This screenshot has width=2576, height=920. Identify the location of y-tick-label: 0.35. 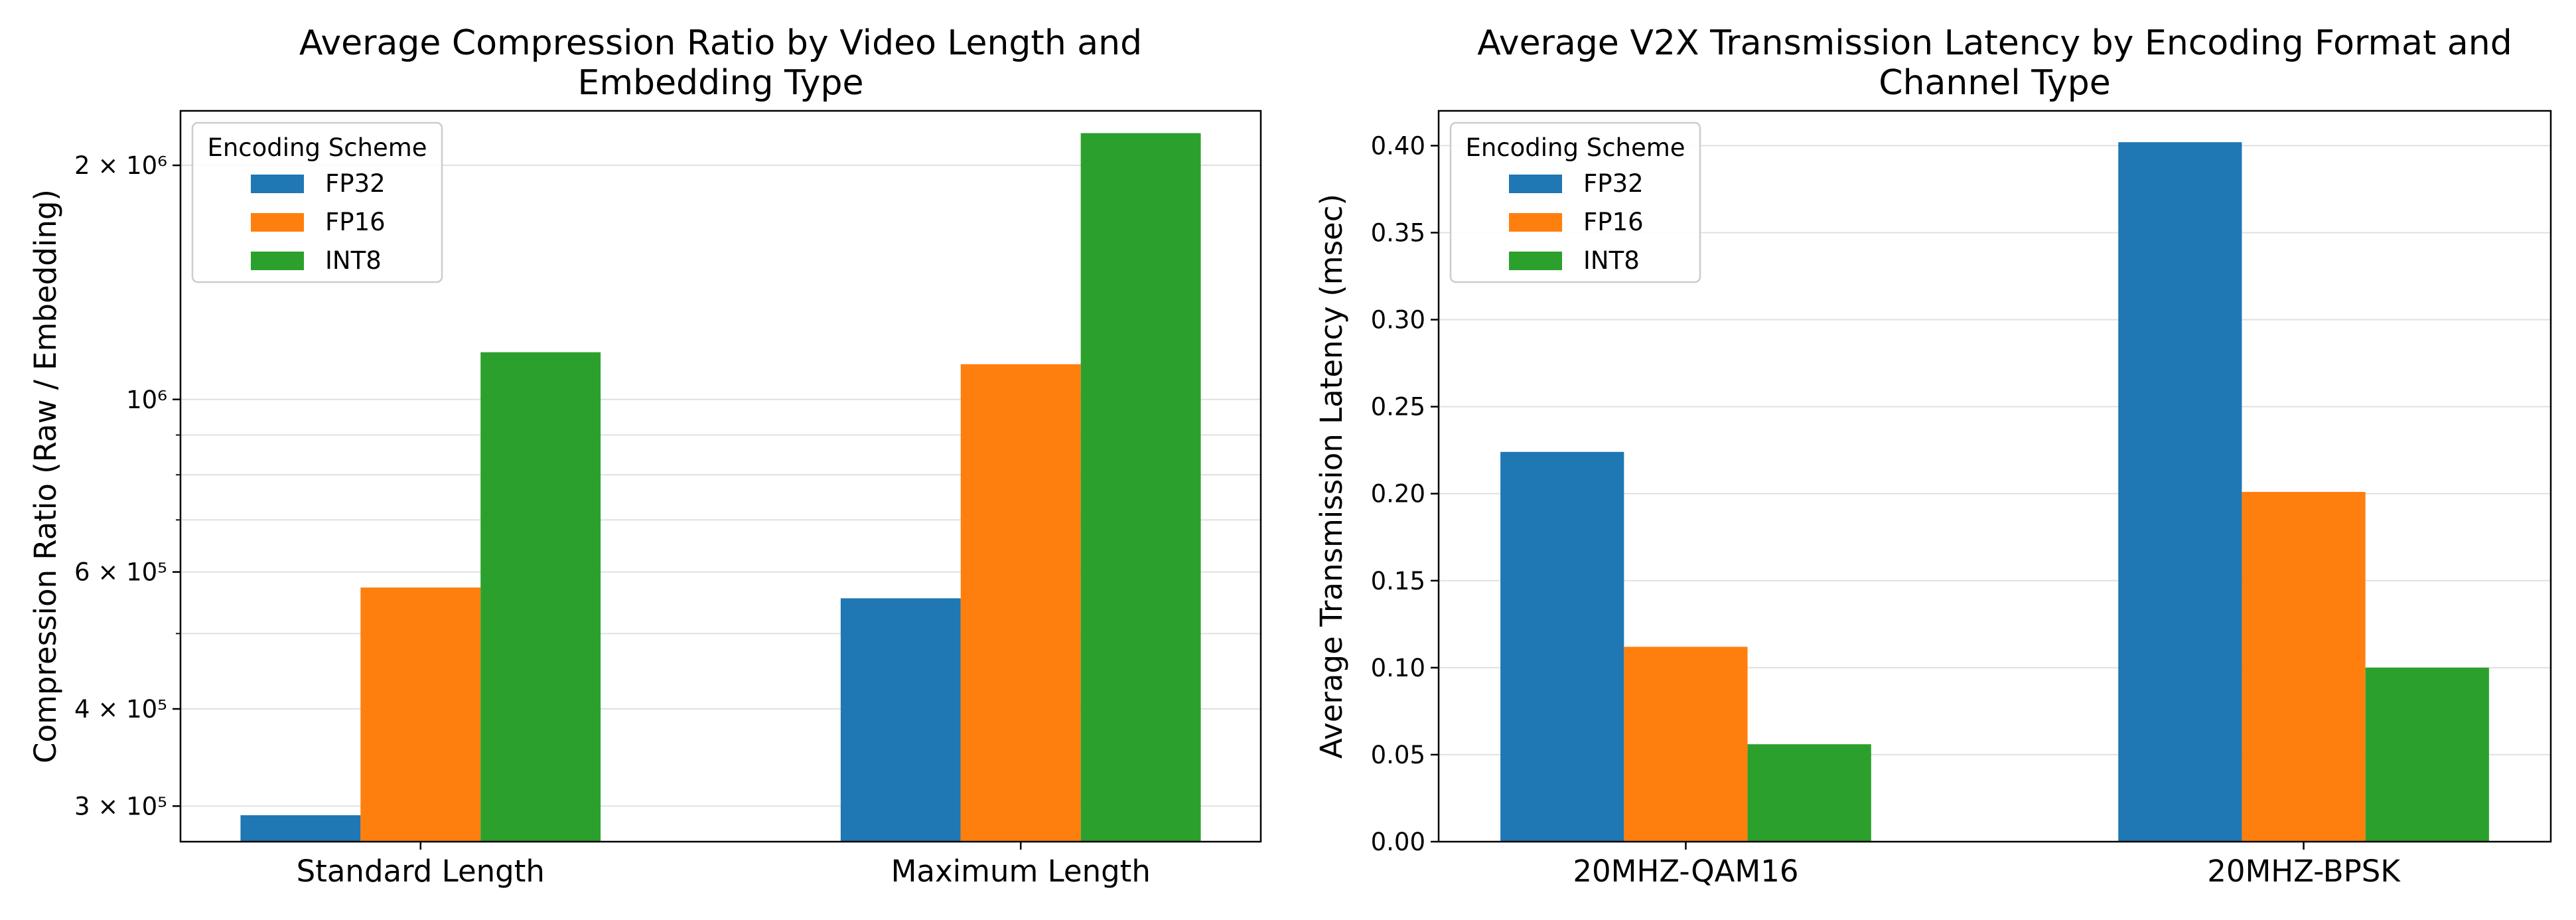
(1398, 233).